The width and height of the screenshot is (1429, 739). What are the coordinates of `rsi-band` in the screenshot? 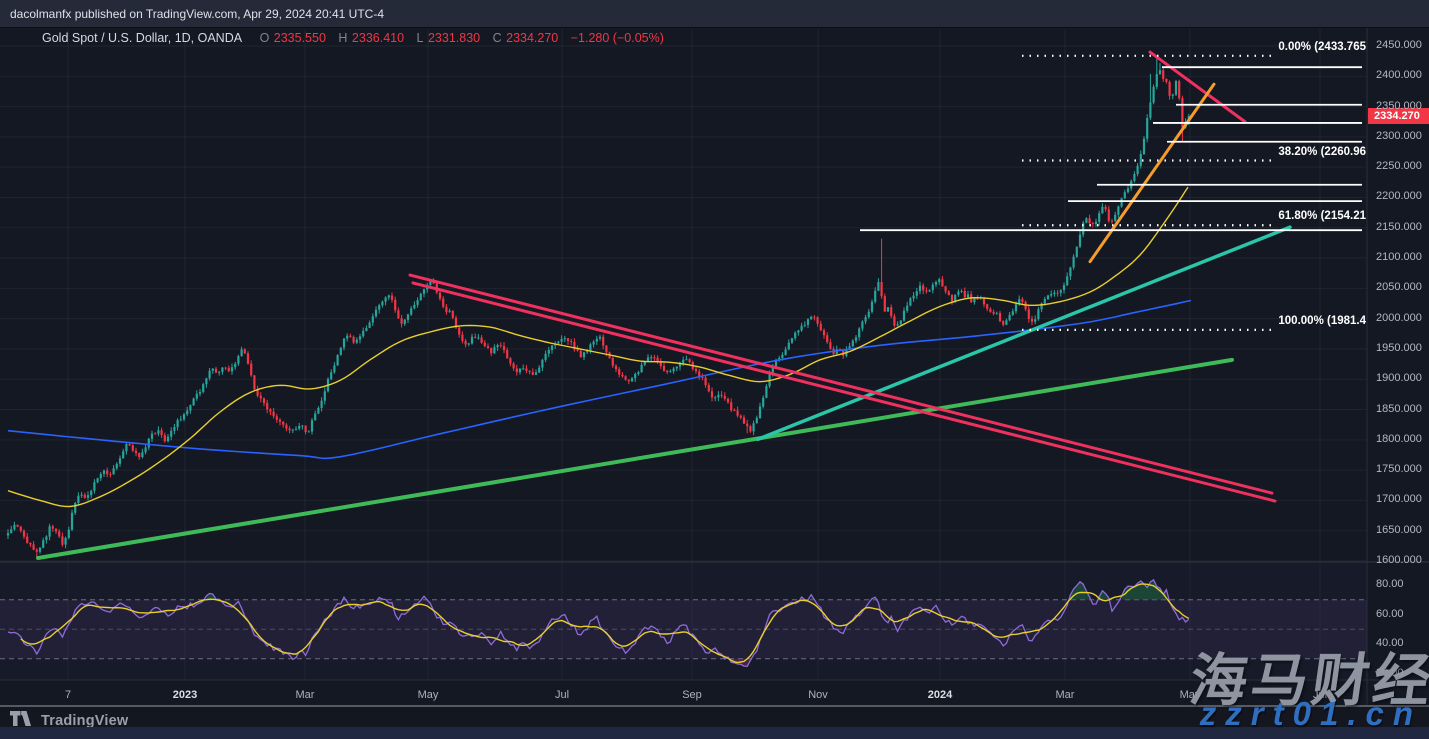 It's located at (683, 629).